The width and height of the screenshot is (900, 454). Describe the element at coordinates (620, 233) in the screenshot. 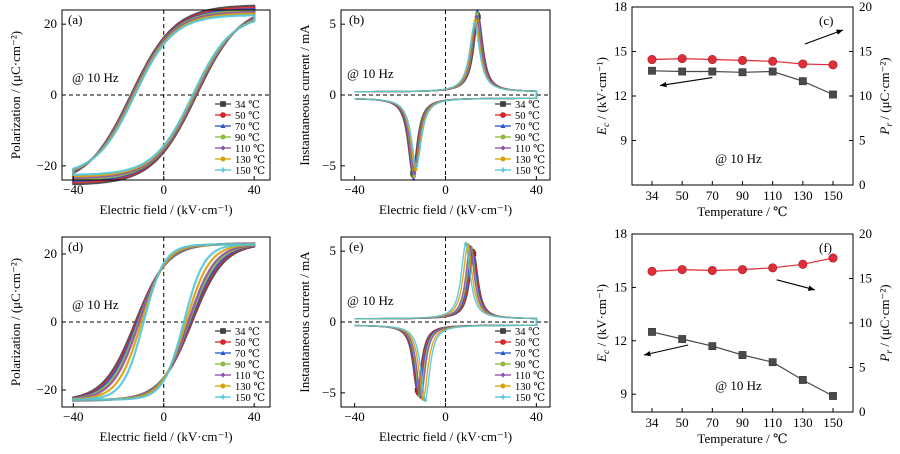

I see `y-tick-label: 18` at that location.